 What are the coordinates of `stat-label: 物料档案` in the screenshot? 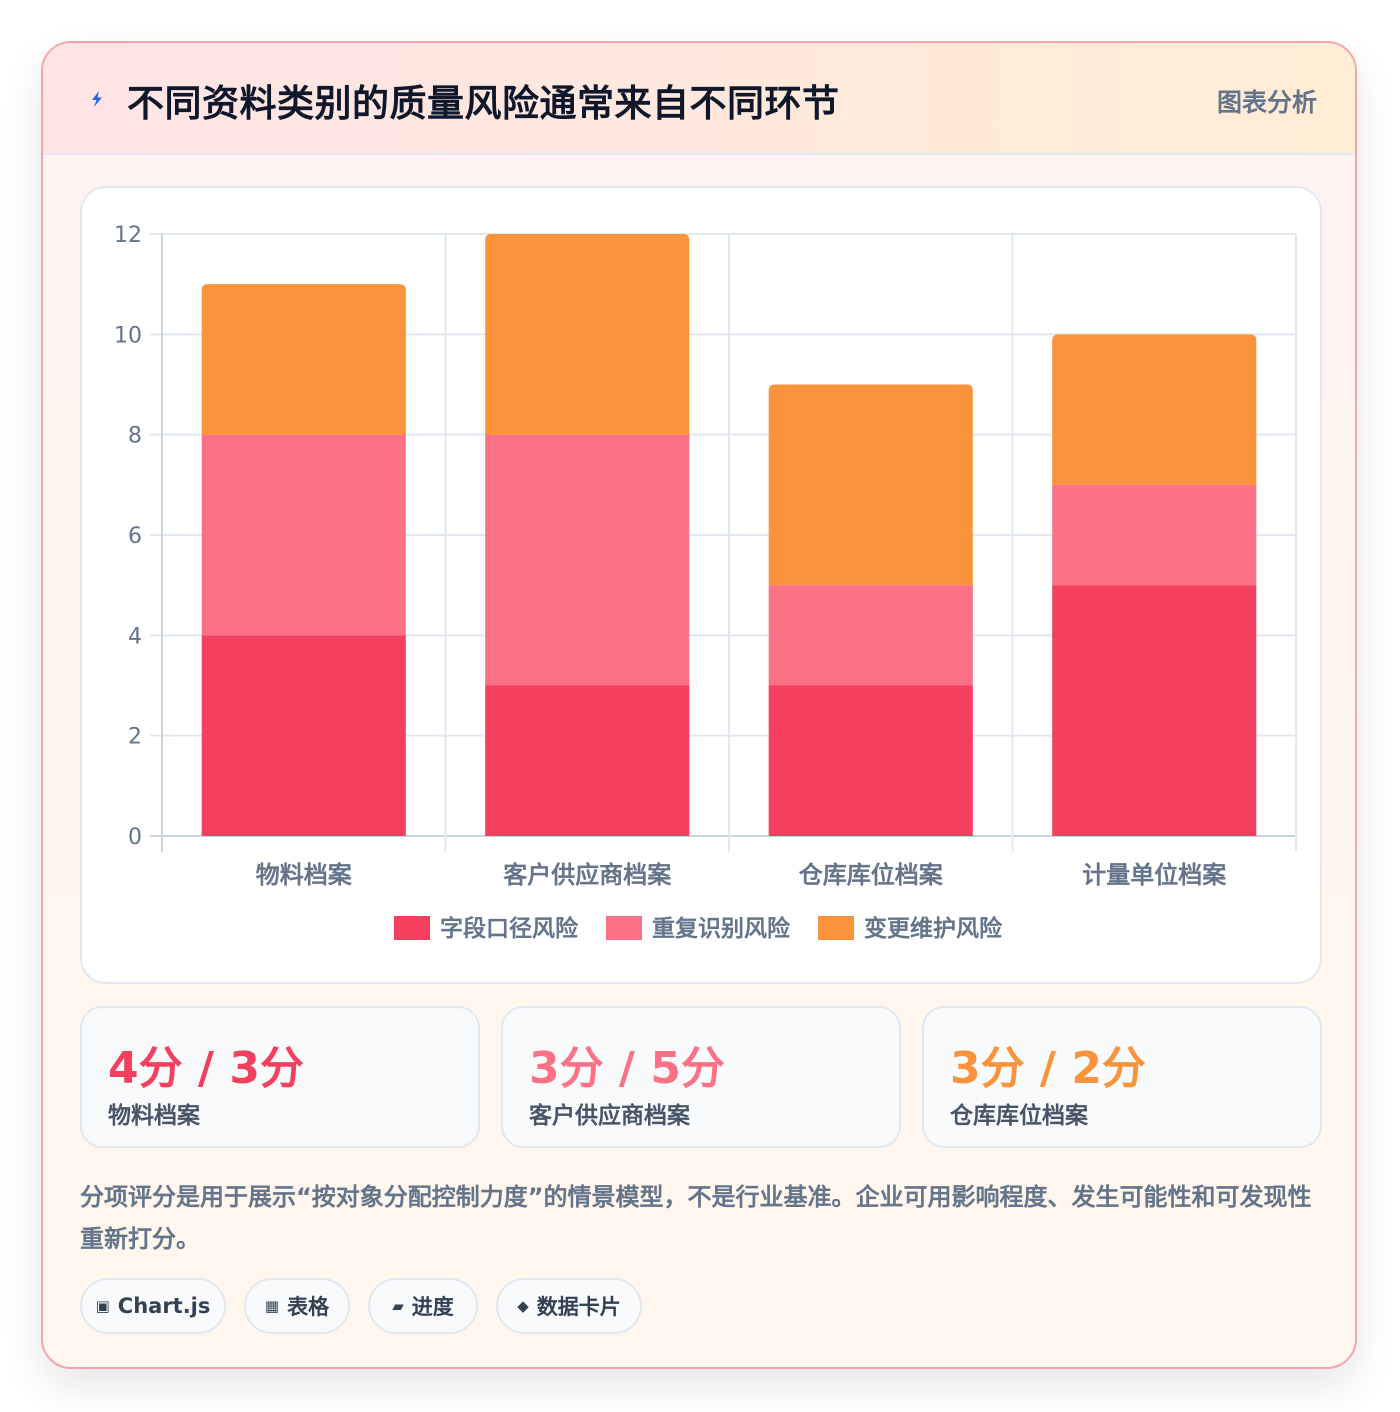 It's located at (154, 1116).